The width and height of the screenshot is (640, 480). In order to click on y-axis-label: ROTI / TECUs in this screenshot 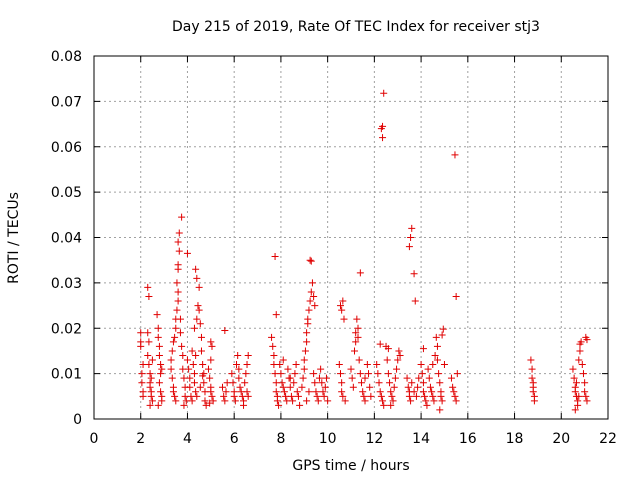, I will do `click(14, 238)`.